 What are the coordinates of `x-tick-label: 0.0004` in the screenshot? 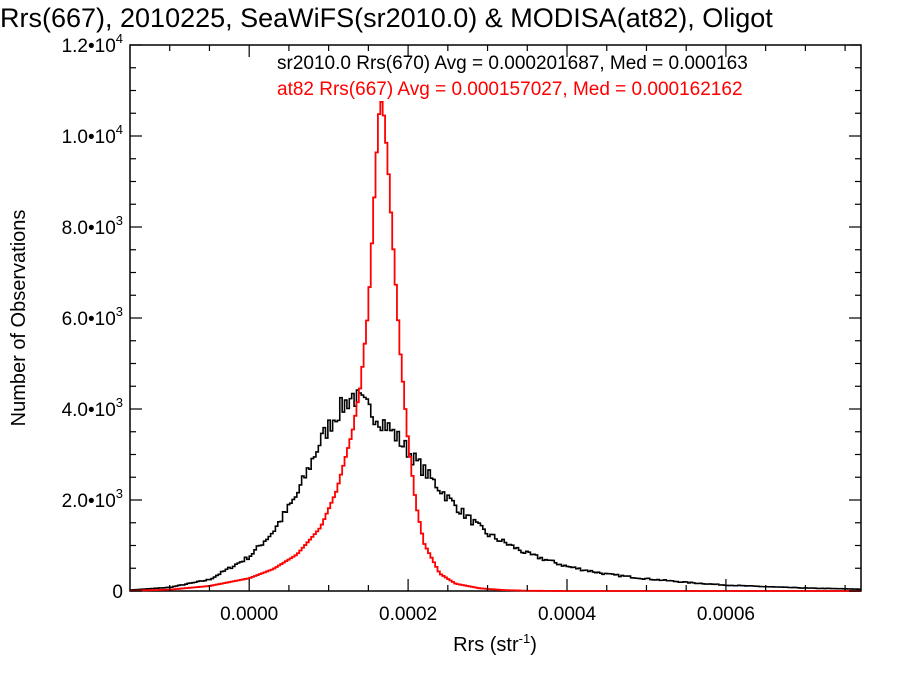 It's located at (567, 614).